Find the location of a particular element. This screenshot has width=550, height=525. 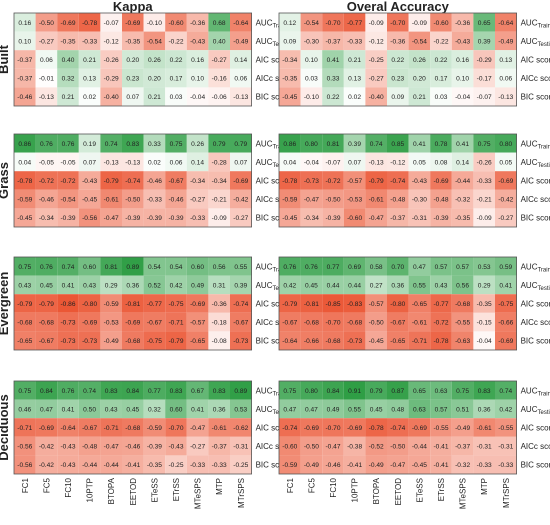

cell-value-label: -0.31 is located at coordinates (505, 447).